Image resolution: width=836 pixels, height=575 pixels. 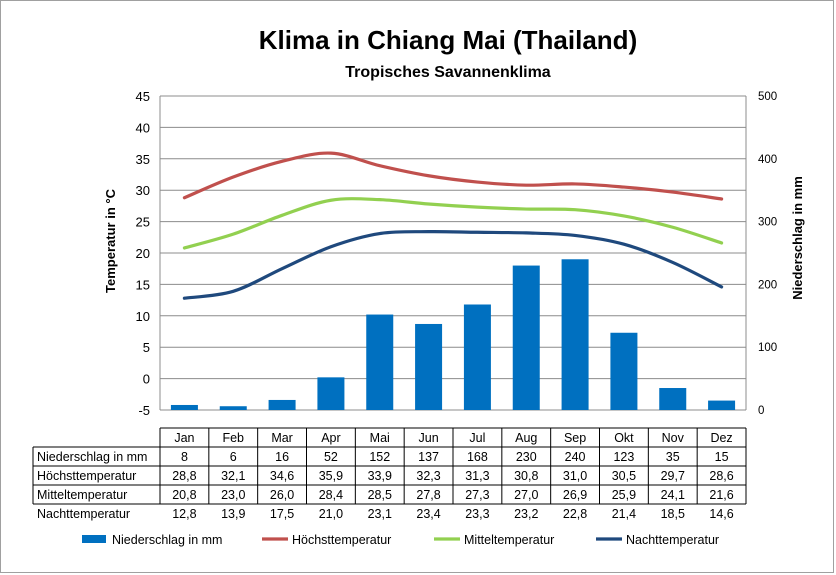 What do you see at coordinates (767, 97) in the screenshot?
I see `y-right-tick-label: 500` at bounding box center [767, 97].